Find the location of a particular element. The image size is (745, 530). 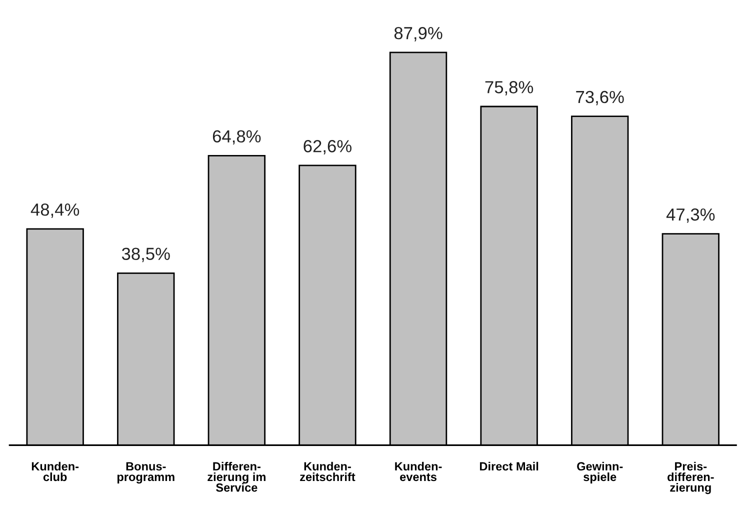

x-tick-label: Gewinn- spiele is located at coordinates (600, 473).